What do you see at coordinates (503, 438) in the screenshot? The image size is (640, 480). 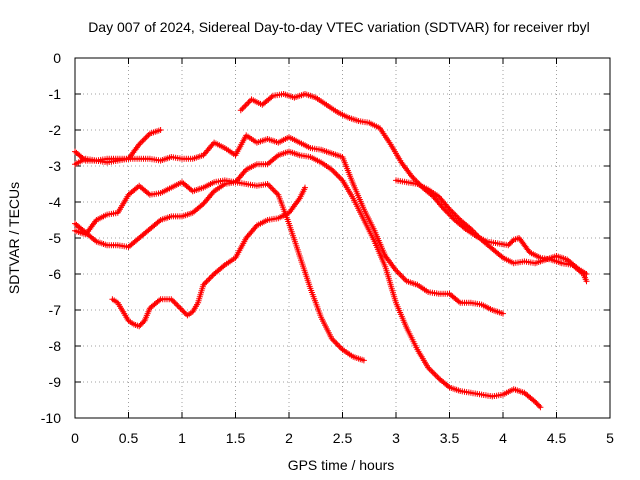 I see `x-tick-label: 4` at bounding box center [503, 438].